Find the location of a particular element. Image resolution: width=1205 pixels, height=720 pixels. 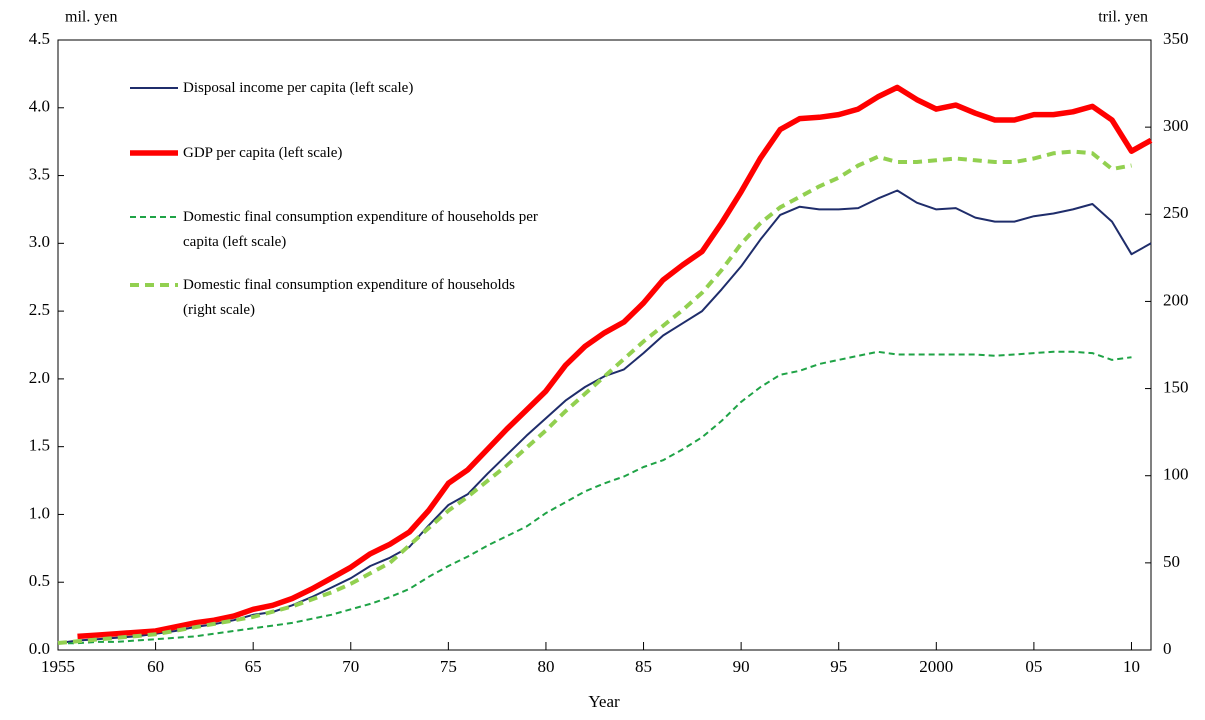

legend-label: GDP per capita (left scale) is located at coordinates (263, 152).